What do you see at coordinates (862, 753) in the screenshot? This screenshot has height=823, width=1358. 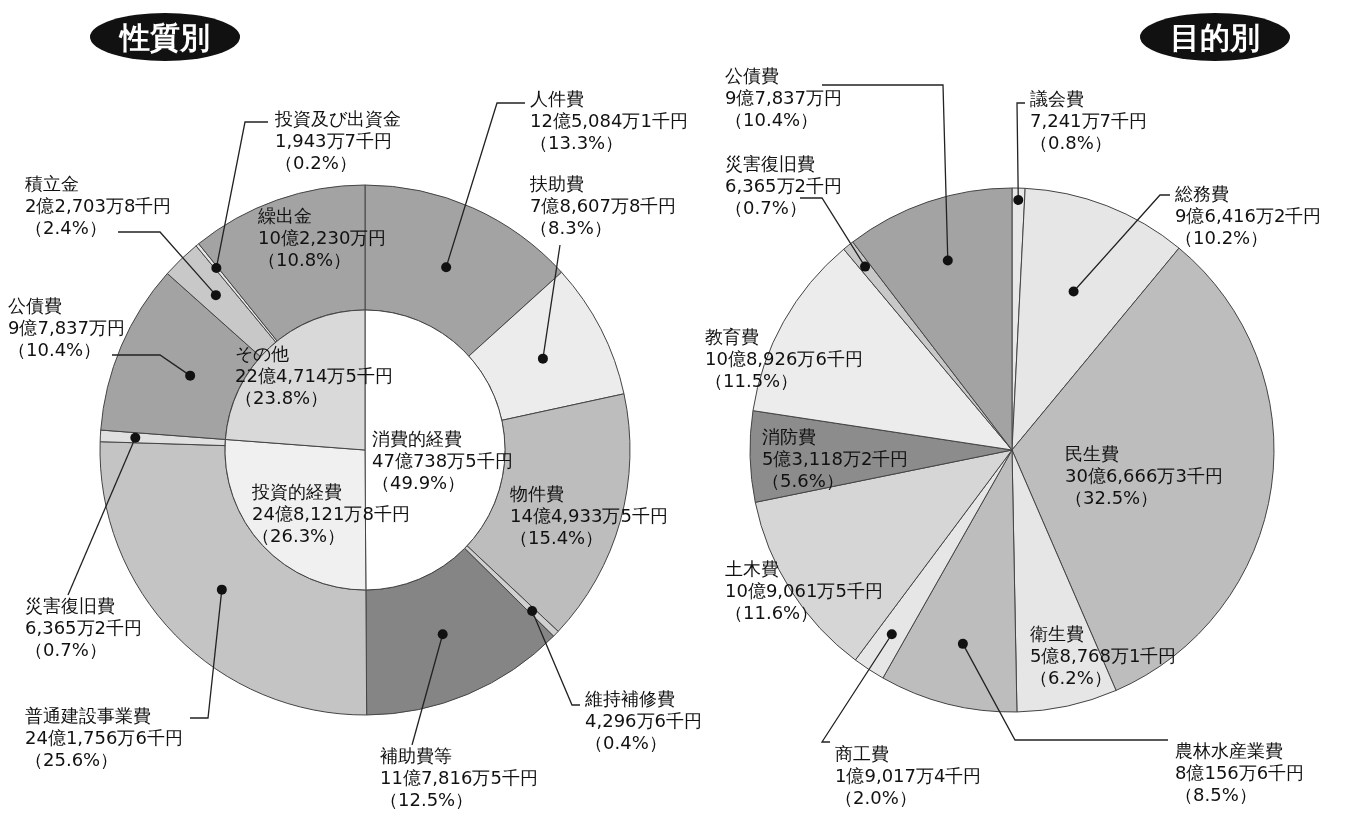 I see `slice-label: 商工費` at bounding box center [862, 753].